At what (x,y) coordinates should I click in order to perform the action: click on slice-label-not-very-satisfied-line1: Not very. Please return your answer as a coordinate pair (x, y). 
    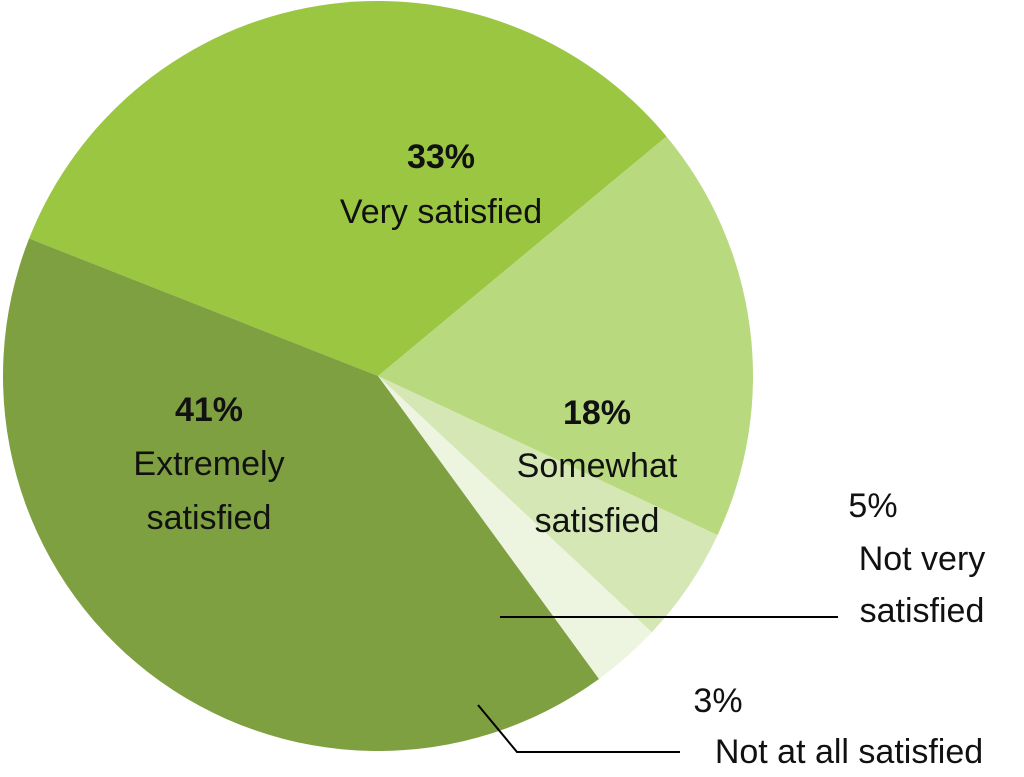
    Looking at the image, I should click on (922, 559).